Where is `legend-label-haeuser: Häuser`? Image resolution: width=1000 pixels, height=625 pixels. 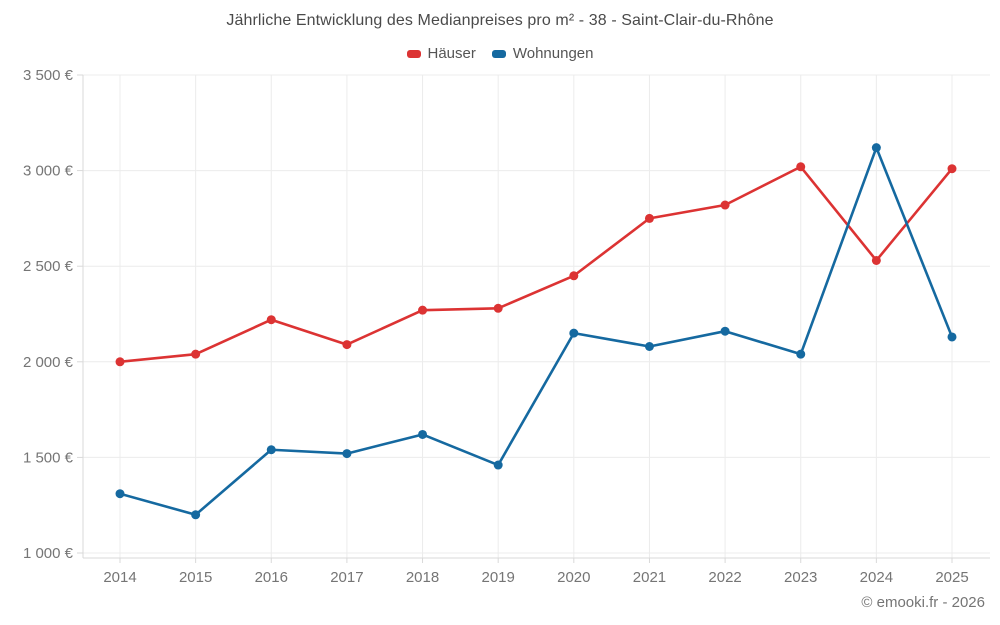
legend-label-haeuser: Häuser is located at coordinates (451, 53).